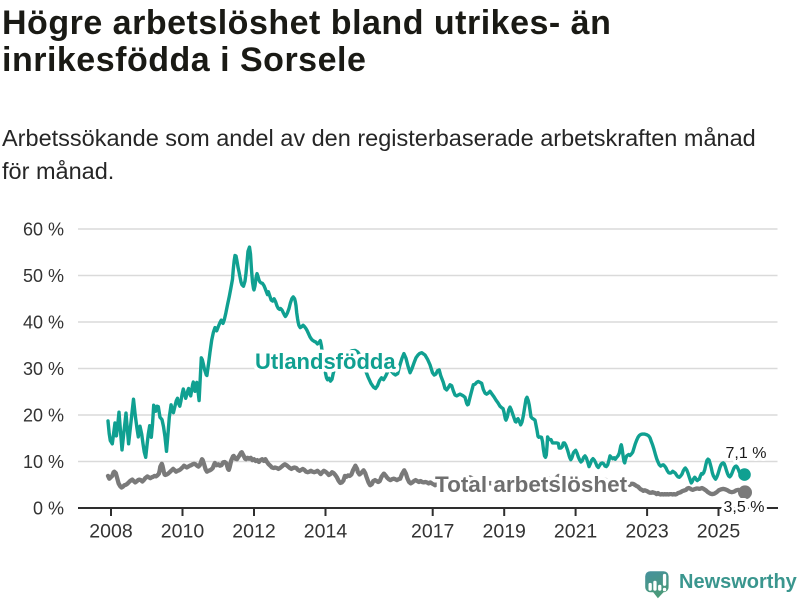  Describe the element at coordinates (432, 532) in the screenshot. I see `svg-text: 2017` at that location.